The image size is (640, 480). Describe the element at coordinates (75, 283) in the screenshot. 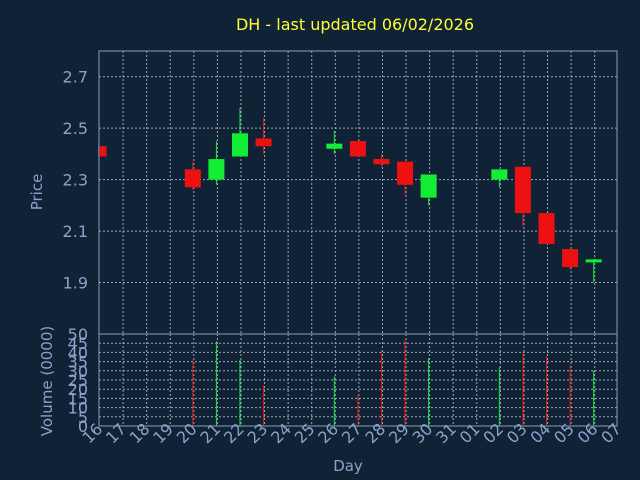

I see `price-tick-label: 1.9` at that location.